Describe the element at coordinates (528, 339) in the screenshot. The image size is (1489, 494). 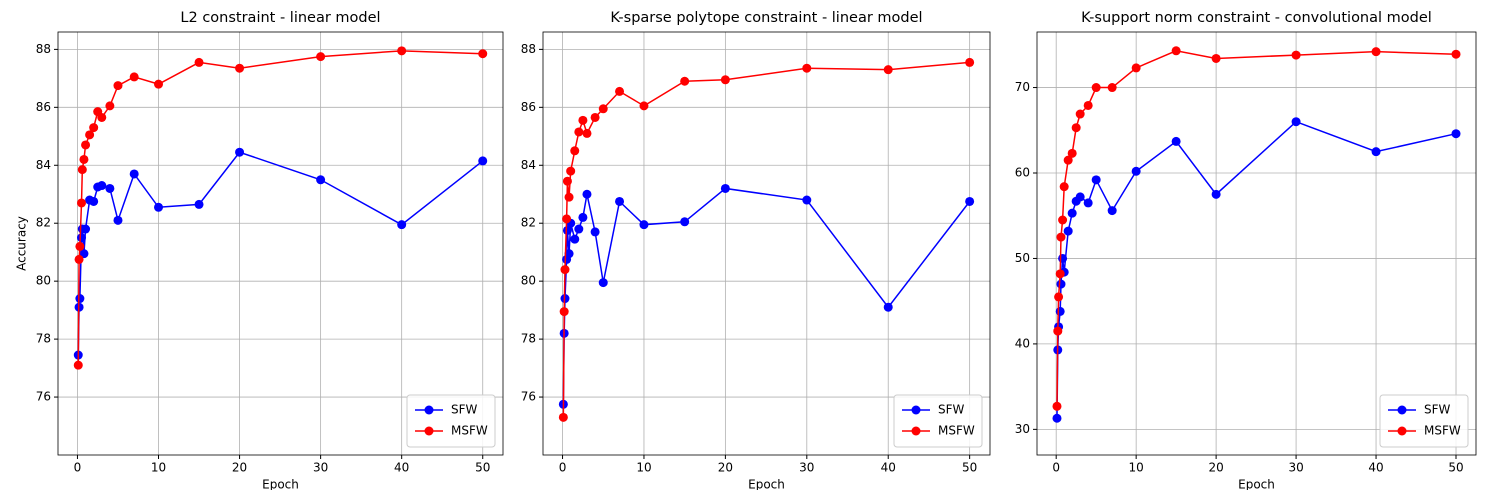
I see `y-tick-label: 78` at that location.